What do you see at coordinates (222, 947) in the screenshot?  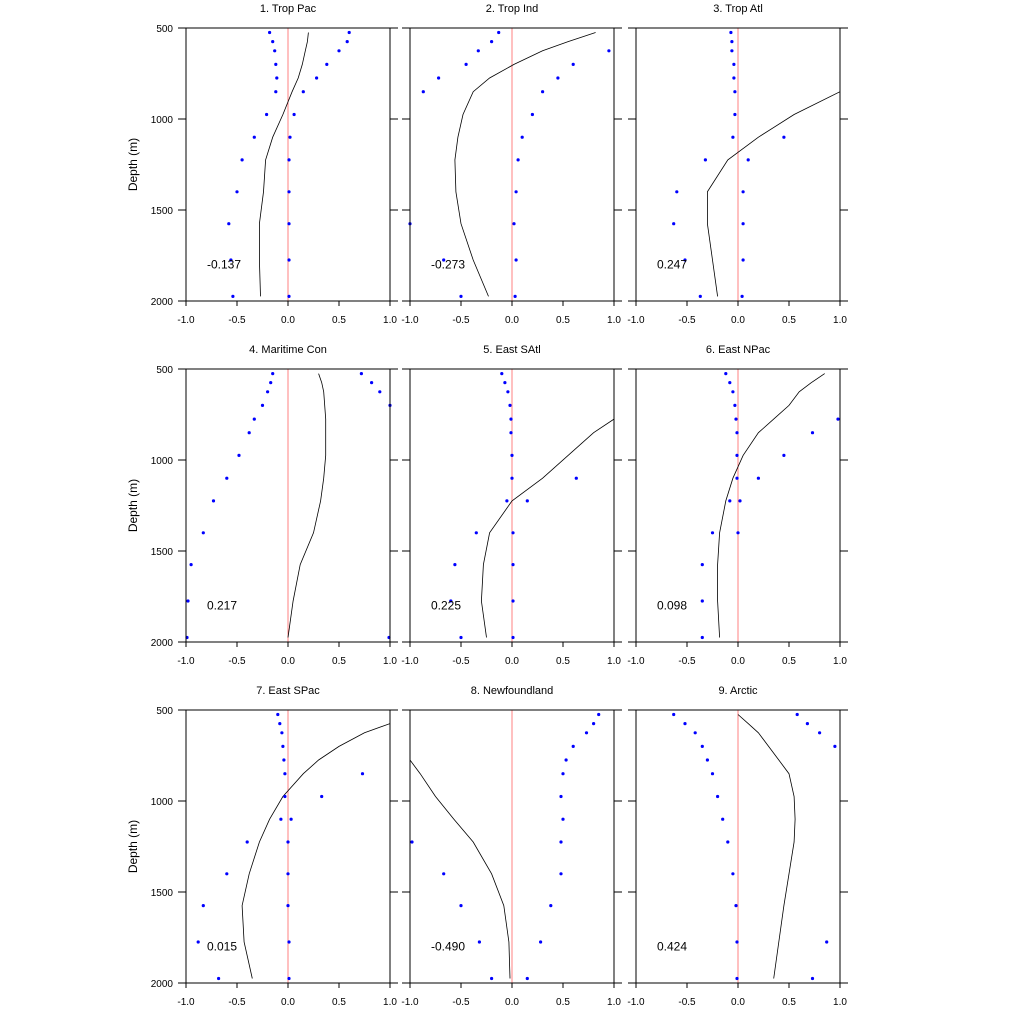 I see `correlation-value: 0.015` at bounding box center [222, 947].